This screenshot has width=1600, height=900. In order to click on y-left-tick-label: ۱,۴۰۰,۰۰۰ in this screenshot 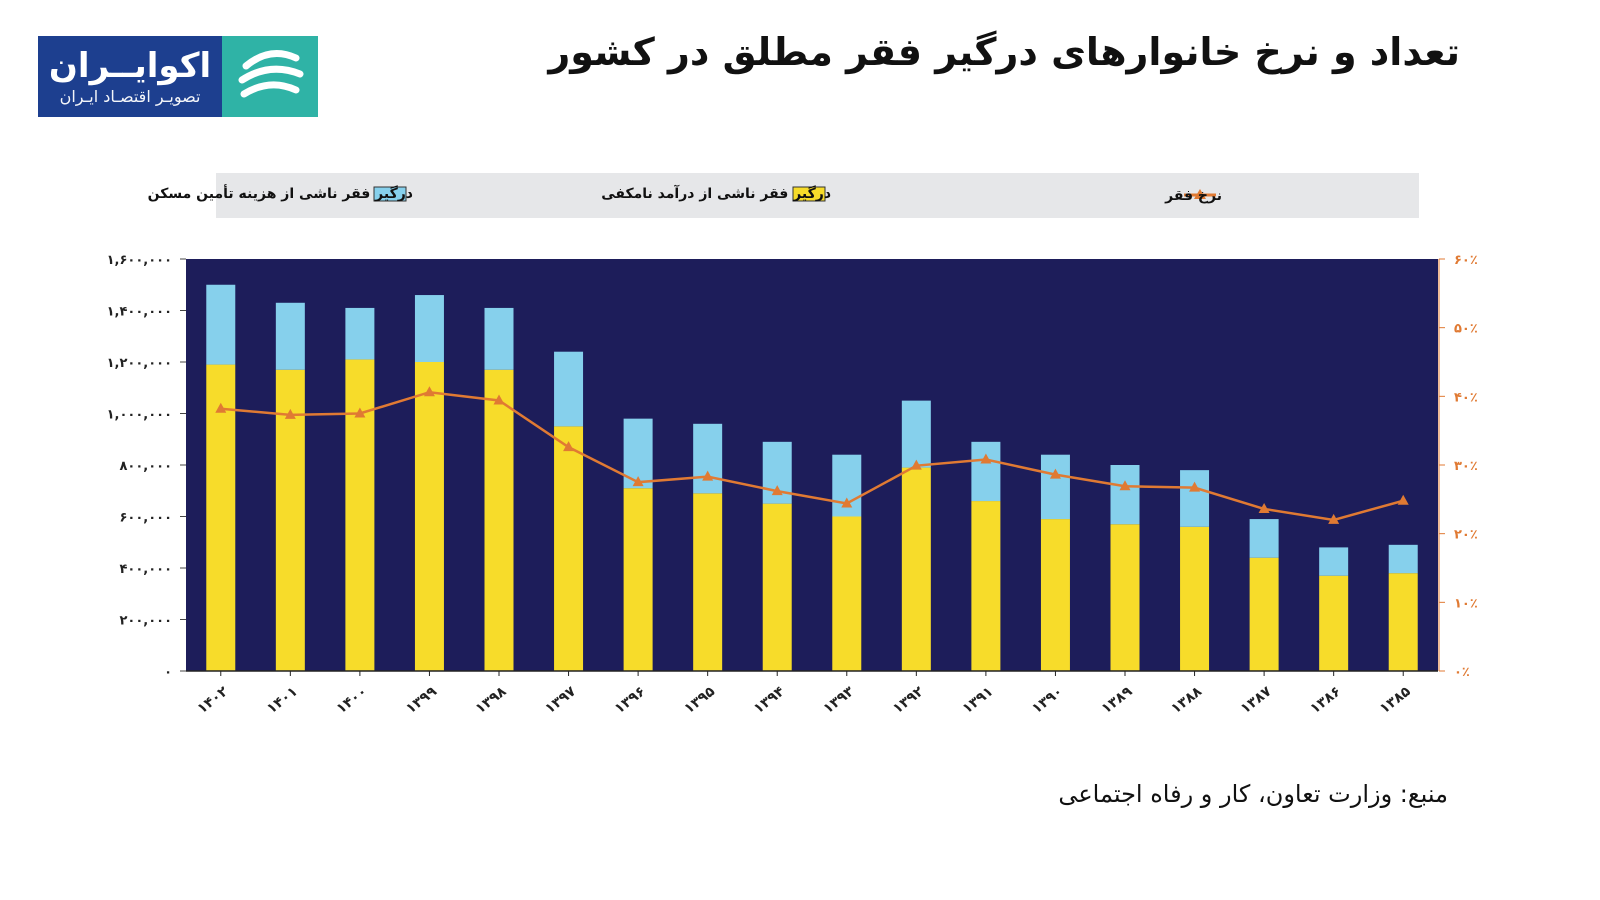, I will do `click(139, 312)`.